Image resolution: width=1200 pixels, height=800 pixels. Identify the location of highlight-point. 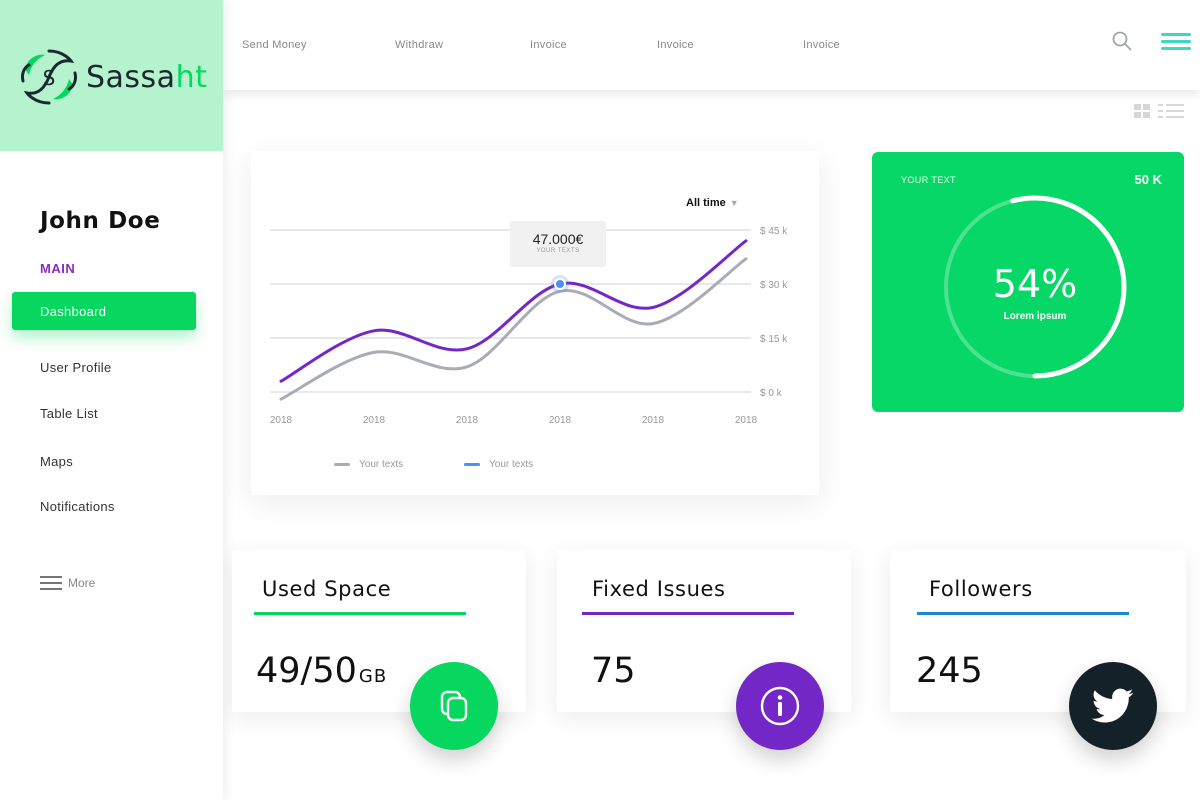
(560, 284).